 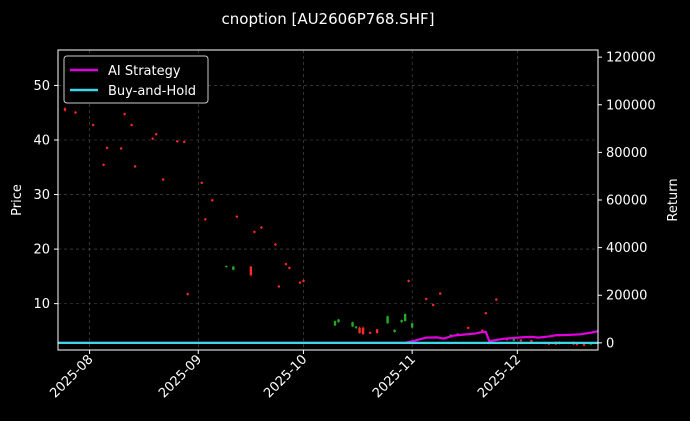 What do you see at coordinates (626, 248) in the screenshot?
I see `y2-tick-label: 40000` at bounding box center [626, 248].